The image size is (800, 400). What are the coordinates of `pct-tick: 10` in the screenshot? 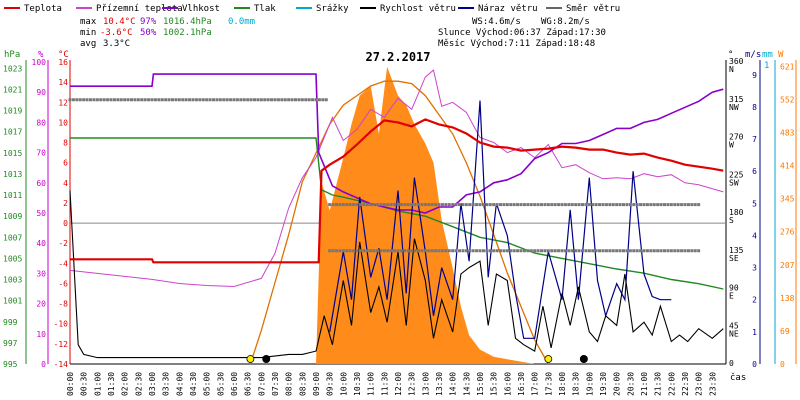 It's located at (41, 334).